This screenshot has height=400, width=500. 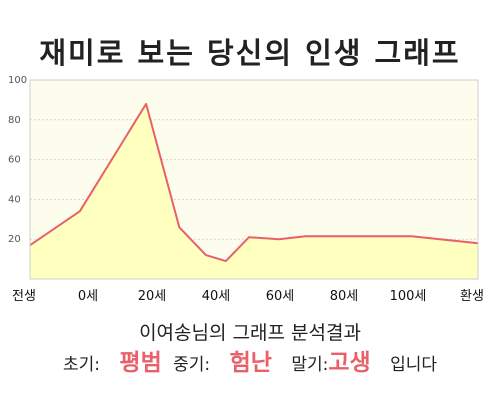 I want to click on early-value: 평범, so click(x=140, y=363).